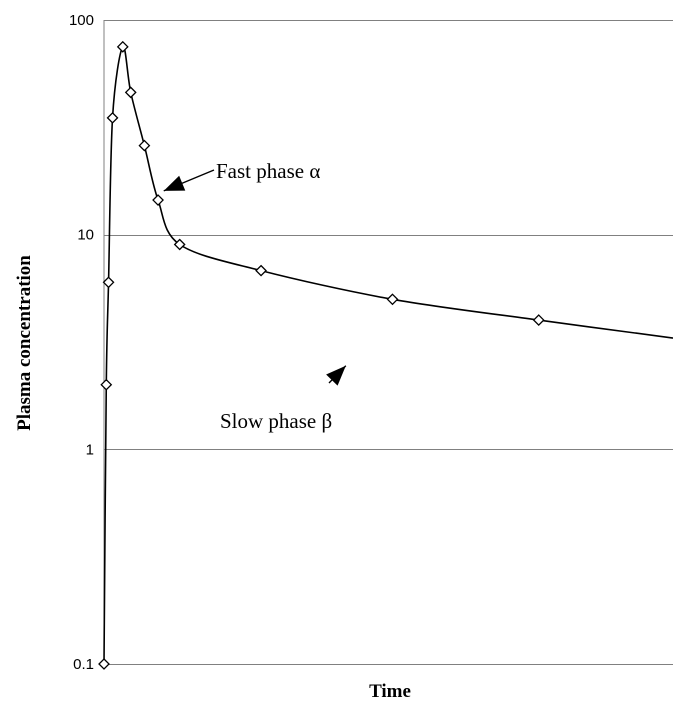  Describe the element at coordinates (390, 691) in the screenshot. I see `x-axis-title: Time` at that location.